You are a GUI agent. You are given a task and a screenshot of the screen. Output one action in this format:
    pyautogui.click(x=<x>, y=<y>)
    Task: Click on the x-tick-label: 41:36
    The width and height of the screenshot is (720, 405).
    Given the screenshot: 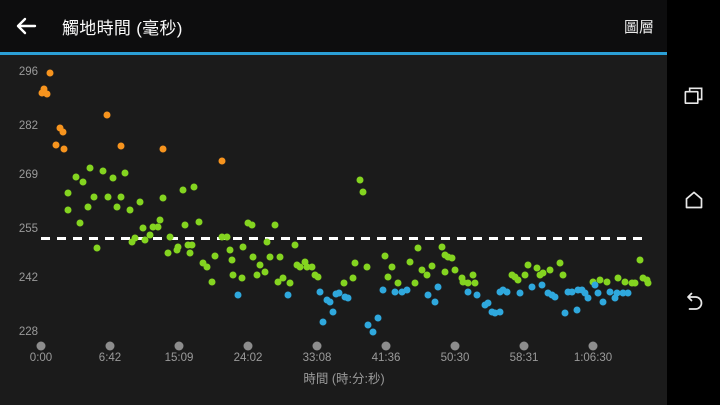 What is the action you would take?
    pyautogui.click(x=386, y=358)
    